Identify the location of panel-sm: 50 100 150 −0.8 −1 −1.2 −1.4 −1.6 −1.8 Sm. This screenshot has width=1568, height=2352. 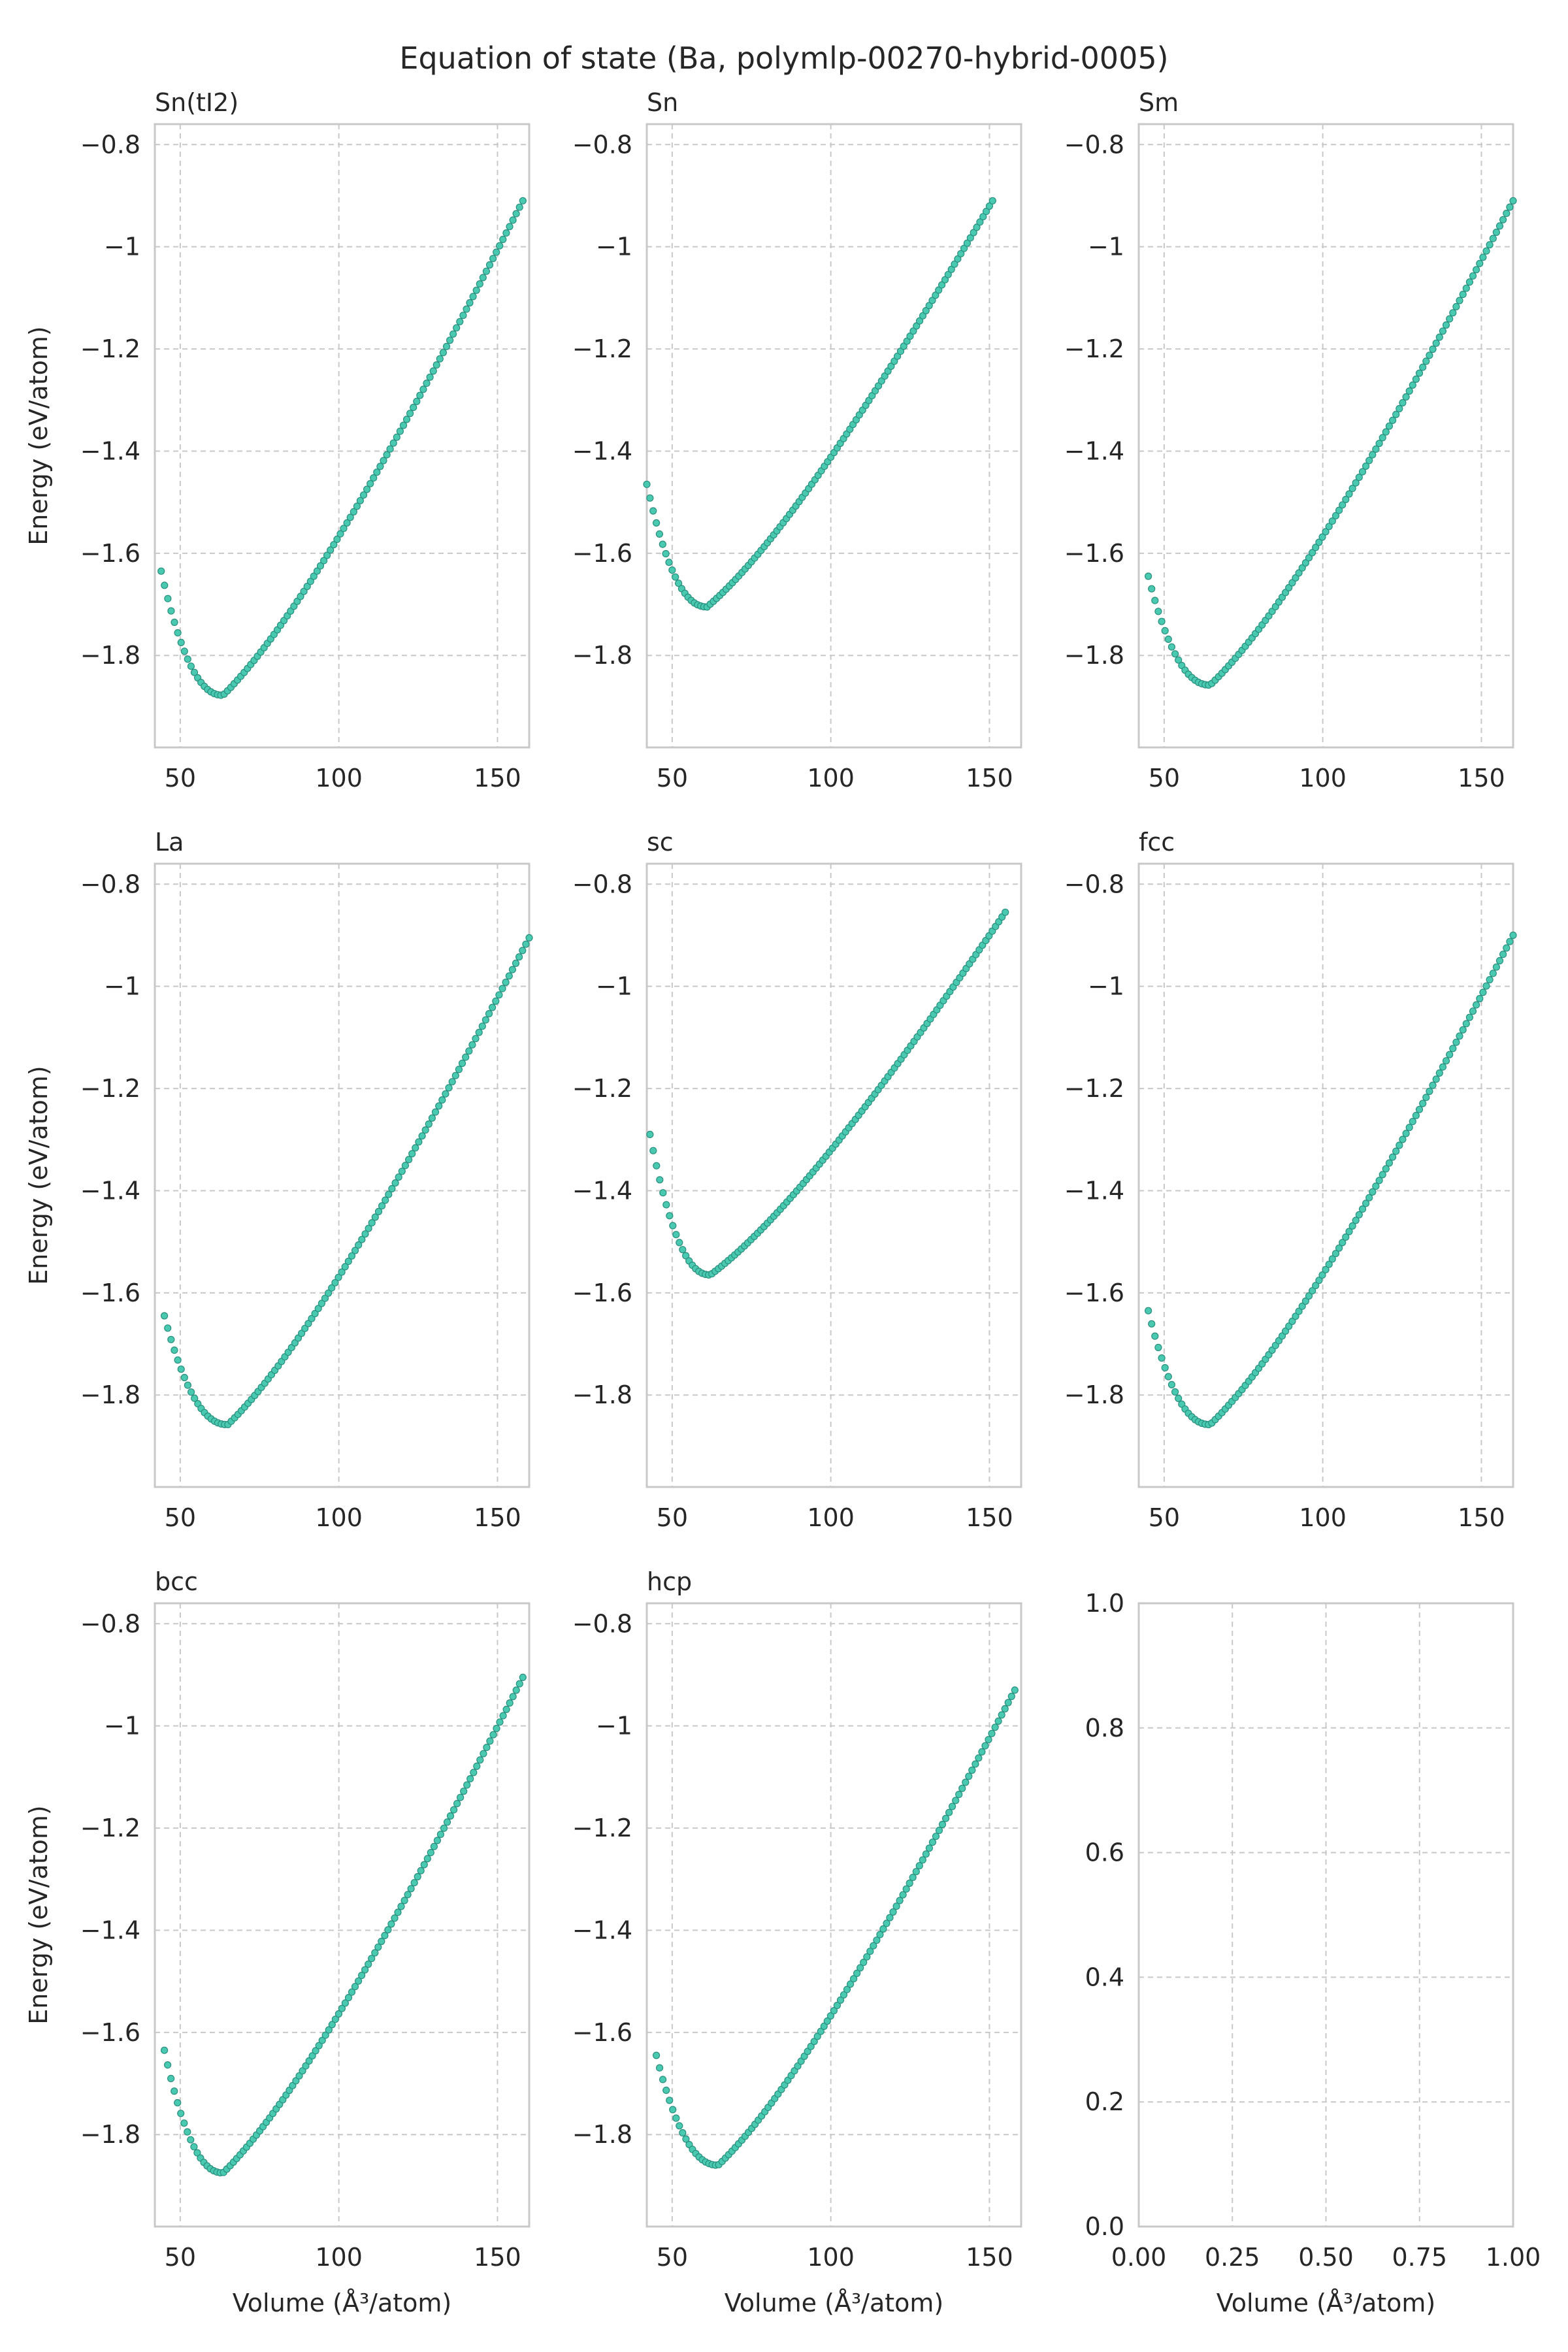
(1290, 440).